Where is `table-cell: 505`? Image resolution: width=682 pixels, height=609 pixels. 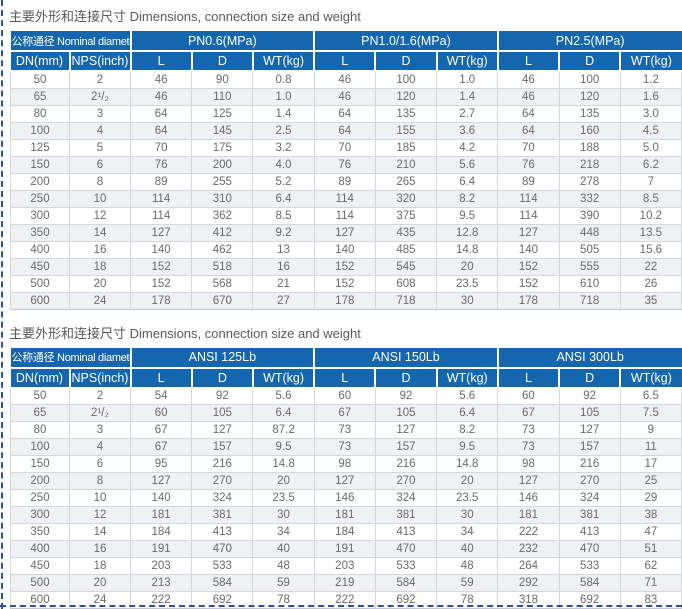
table-cell: 505 is located at coordinates (589, 249).